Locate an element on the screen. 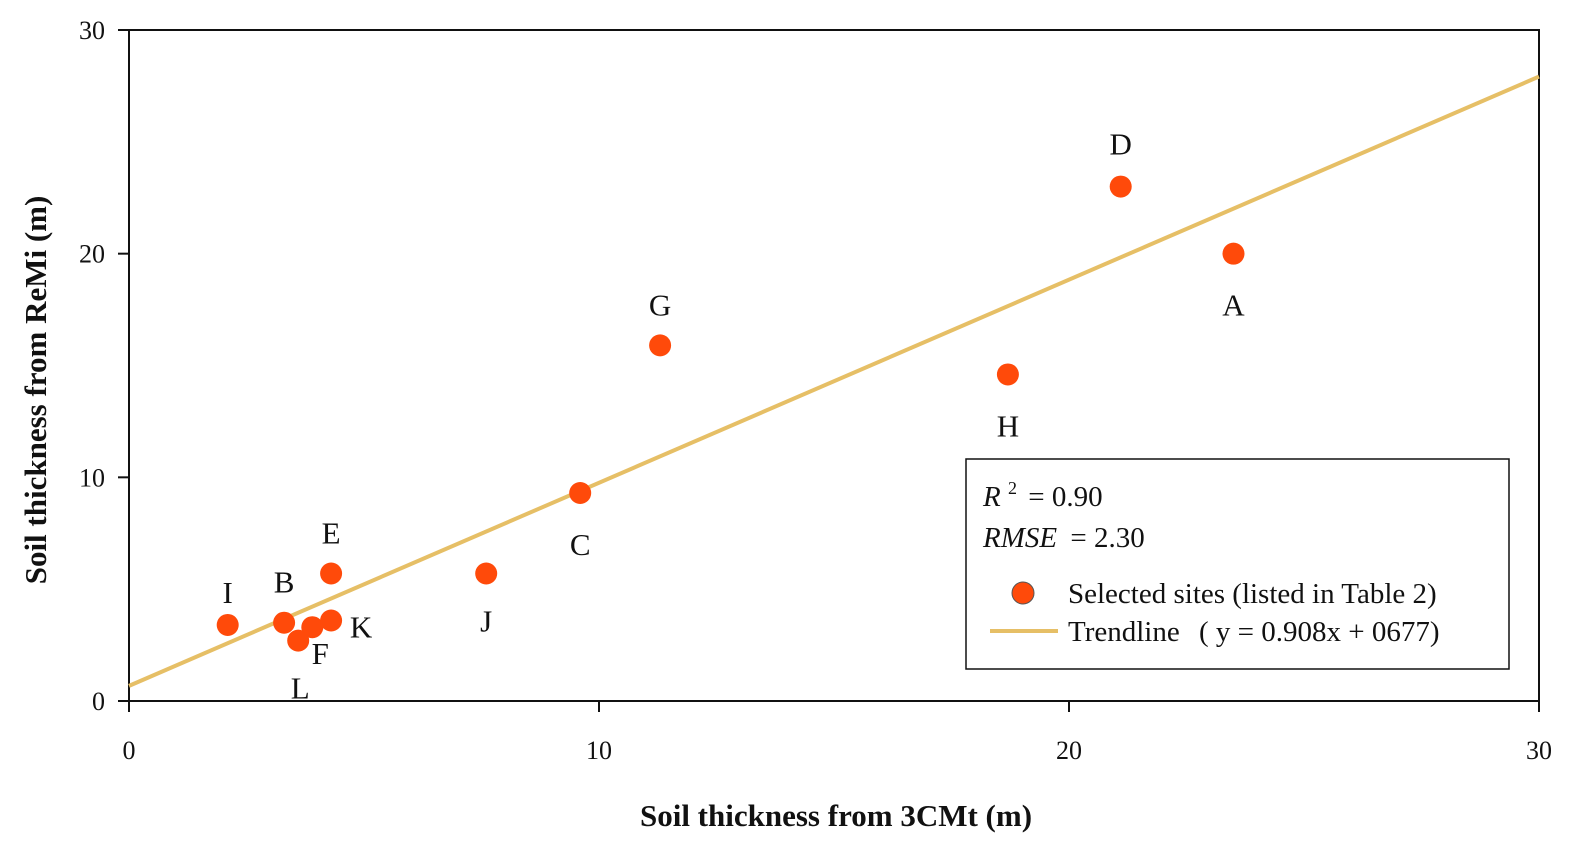 Image resolution: width=1588 pixels, height=863 pixels. x-tick-label: 20 is located at coordinates (1069, 750).